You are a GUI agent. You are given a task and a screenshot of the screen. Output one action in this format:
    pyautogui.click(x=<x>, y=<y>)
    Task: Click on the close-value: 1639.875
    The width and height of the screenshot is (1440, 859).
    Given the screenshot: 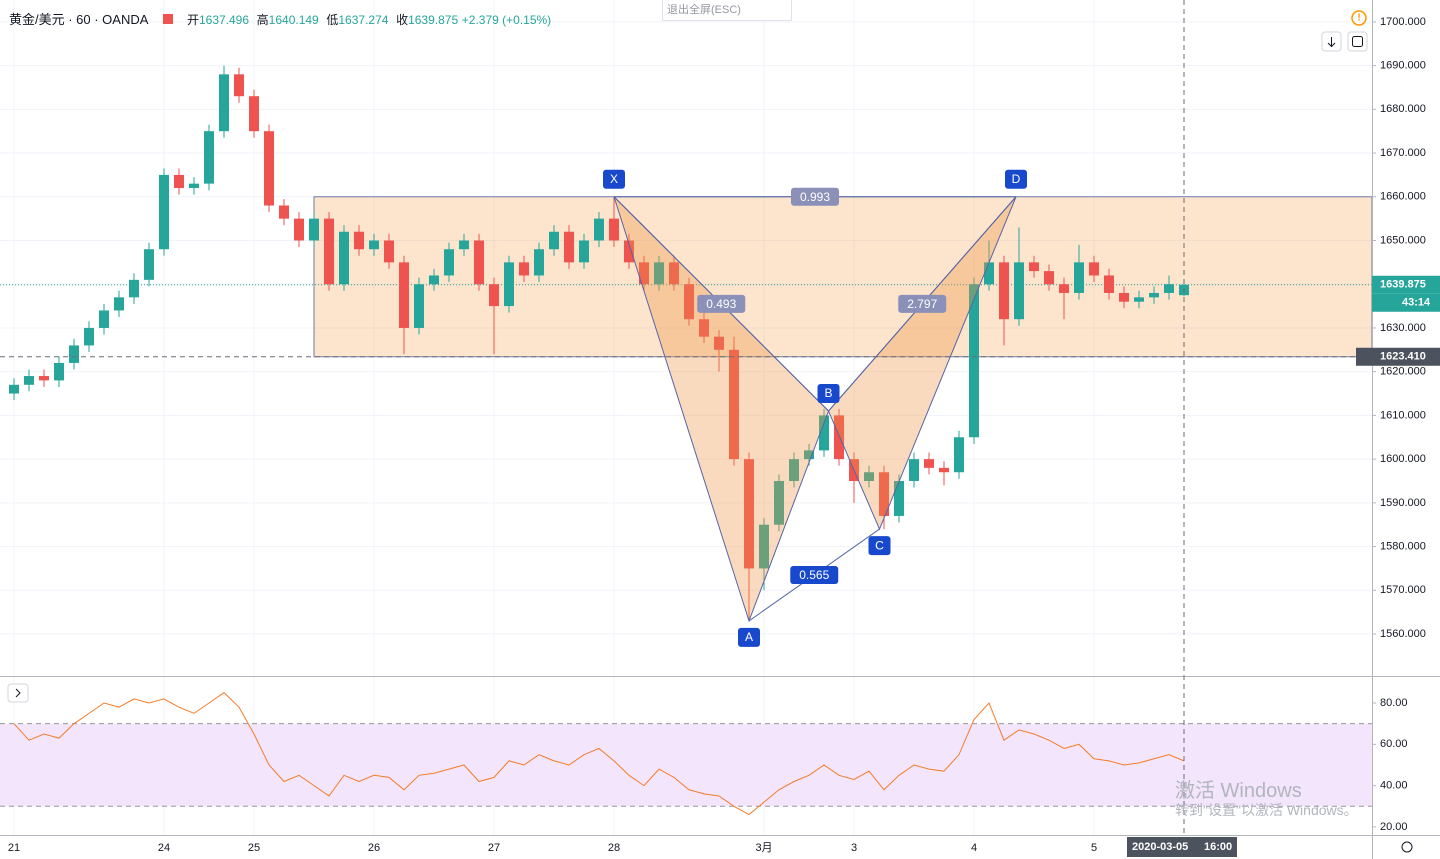 What is the action you would take?
    pyautogui.click(x=433, y=20)
    